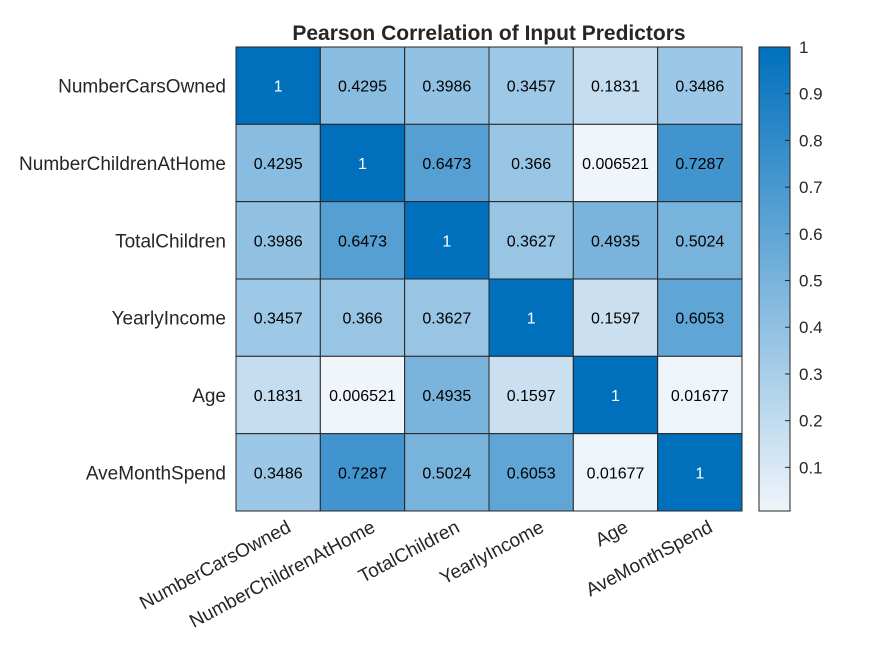 This screenshot has width=875, height=656. Describe the element at coordinates (142, 87) in the screenshot. I see `row-label: NumberCarsOwned` at that location.